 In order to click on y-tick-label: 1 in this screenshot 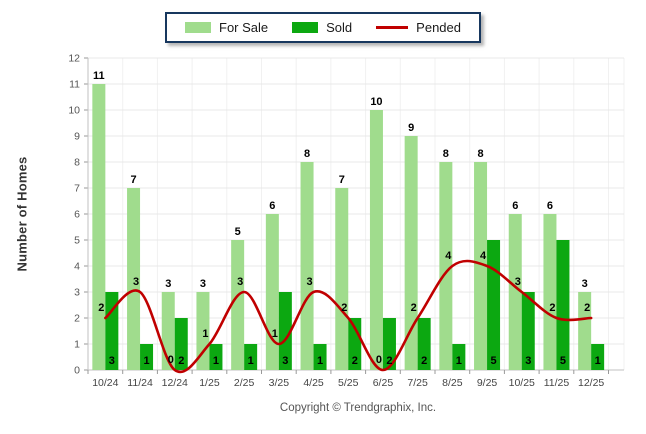, I will do `click(77, 345)`.